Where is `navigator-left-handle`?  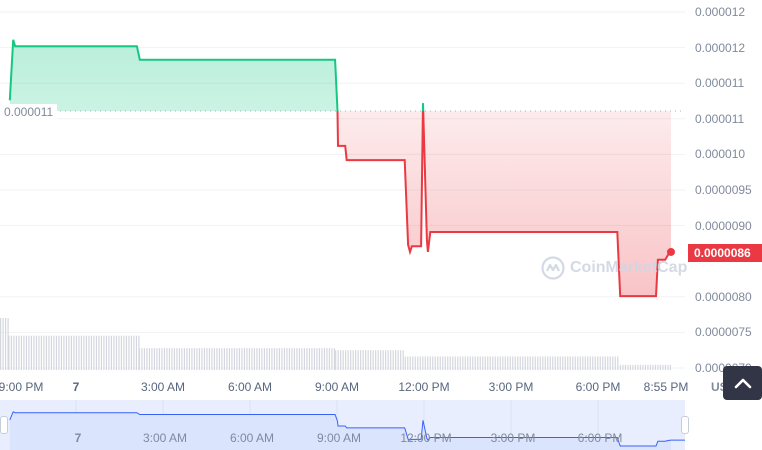
navigator-left-handle is located at coordinates (4, 425).